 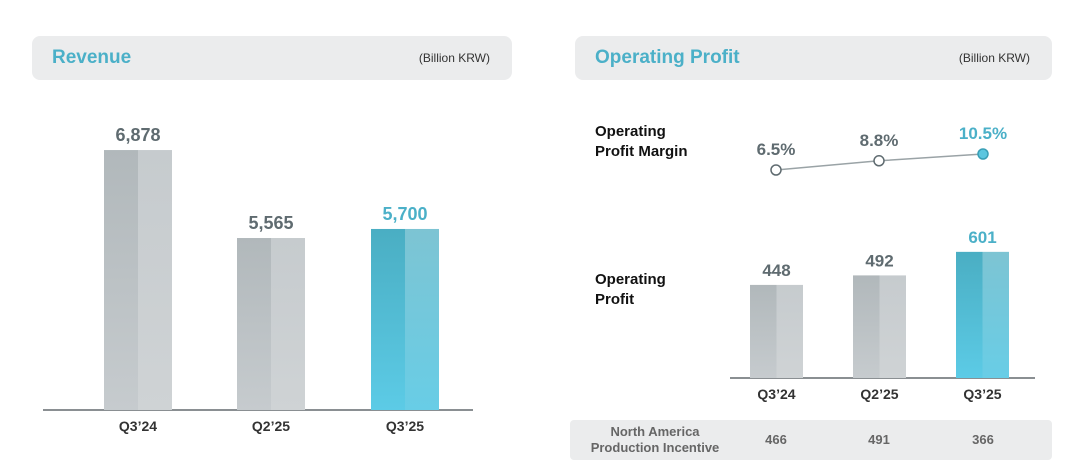 What do you see at coordinates (272, 58) in the screenshot?
I see `revenue-header: Revenue (Billion KRW)` at bounding box center [272, 58].